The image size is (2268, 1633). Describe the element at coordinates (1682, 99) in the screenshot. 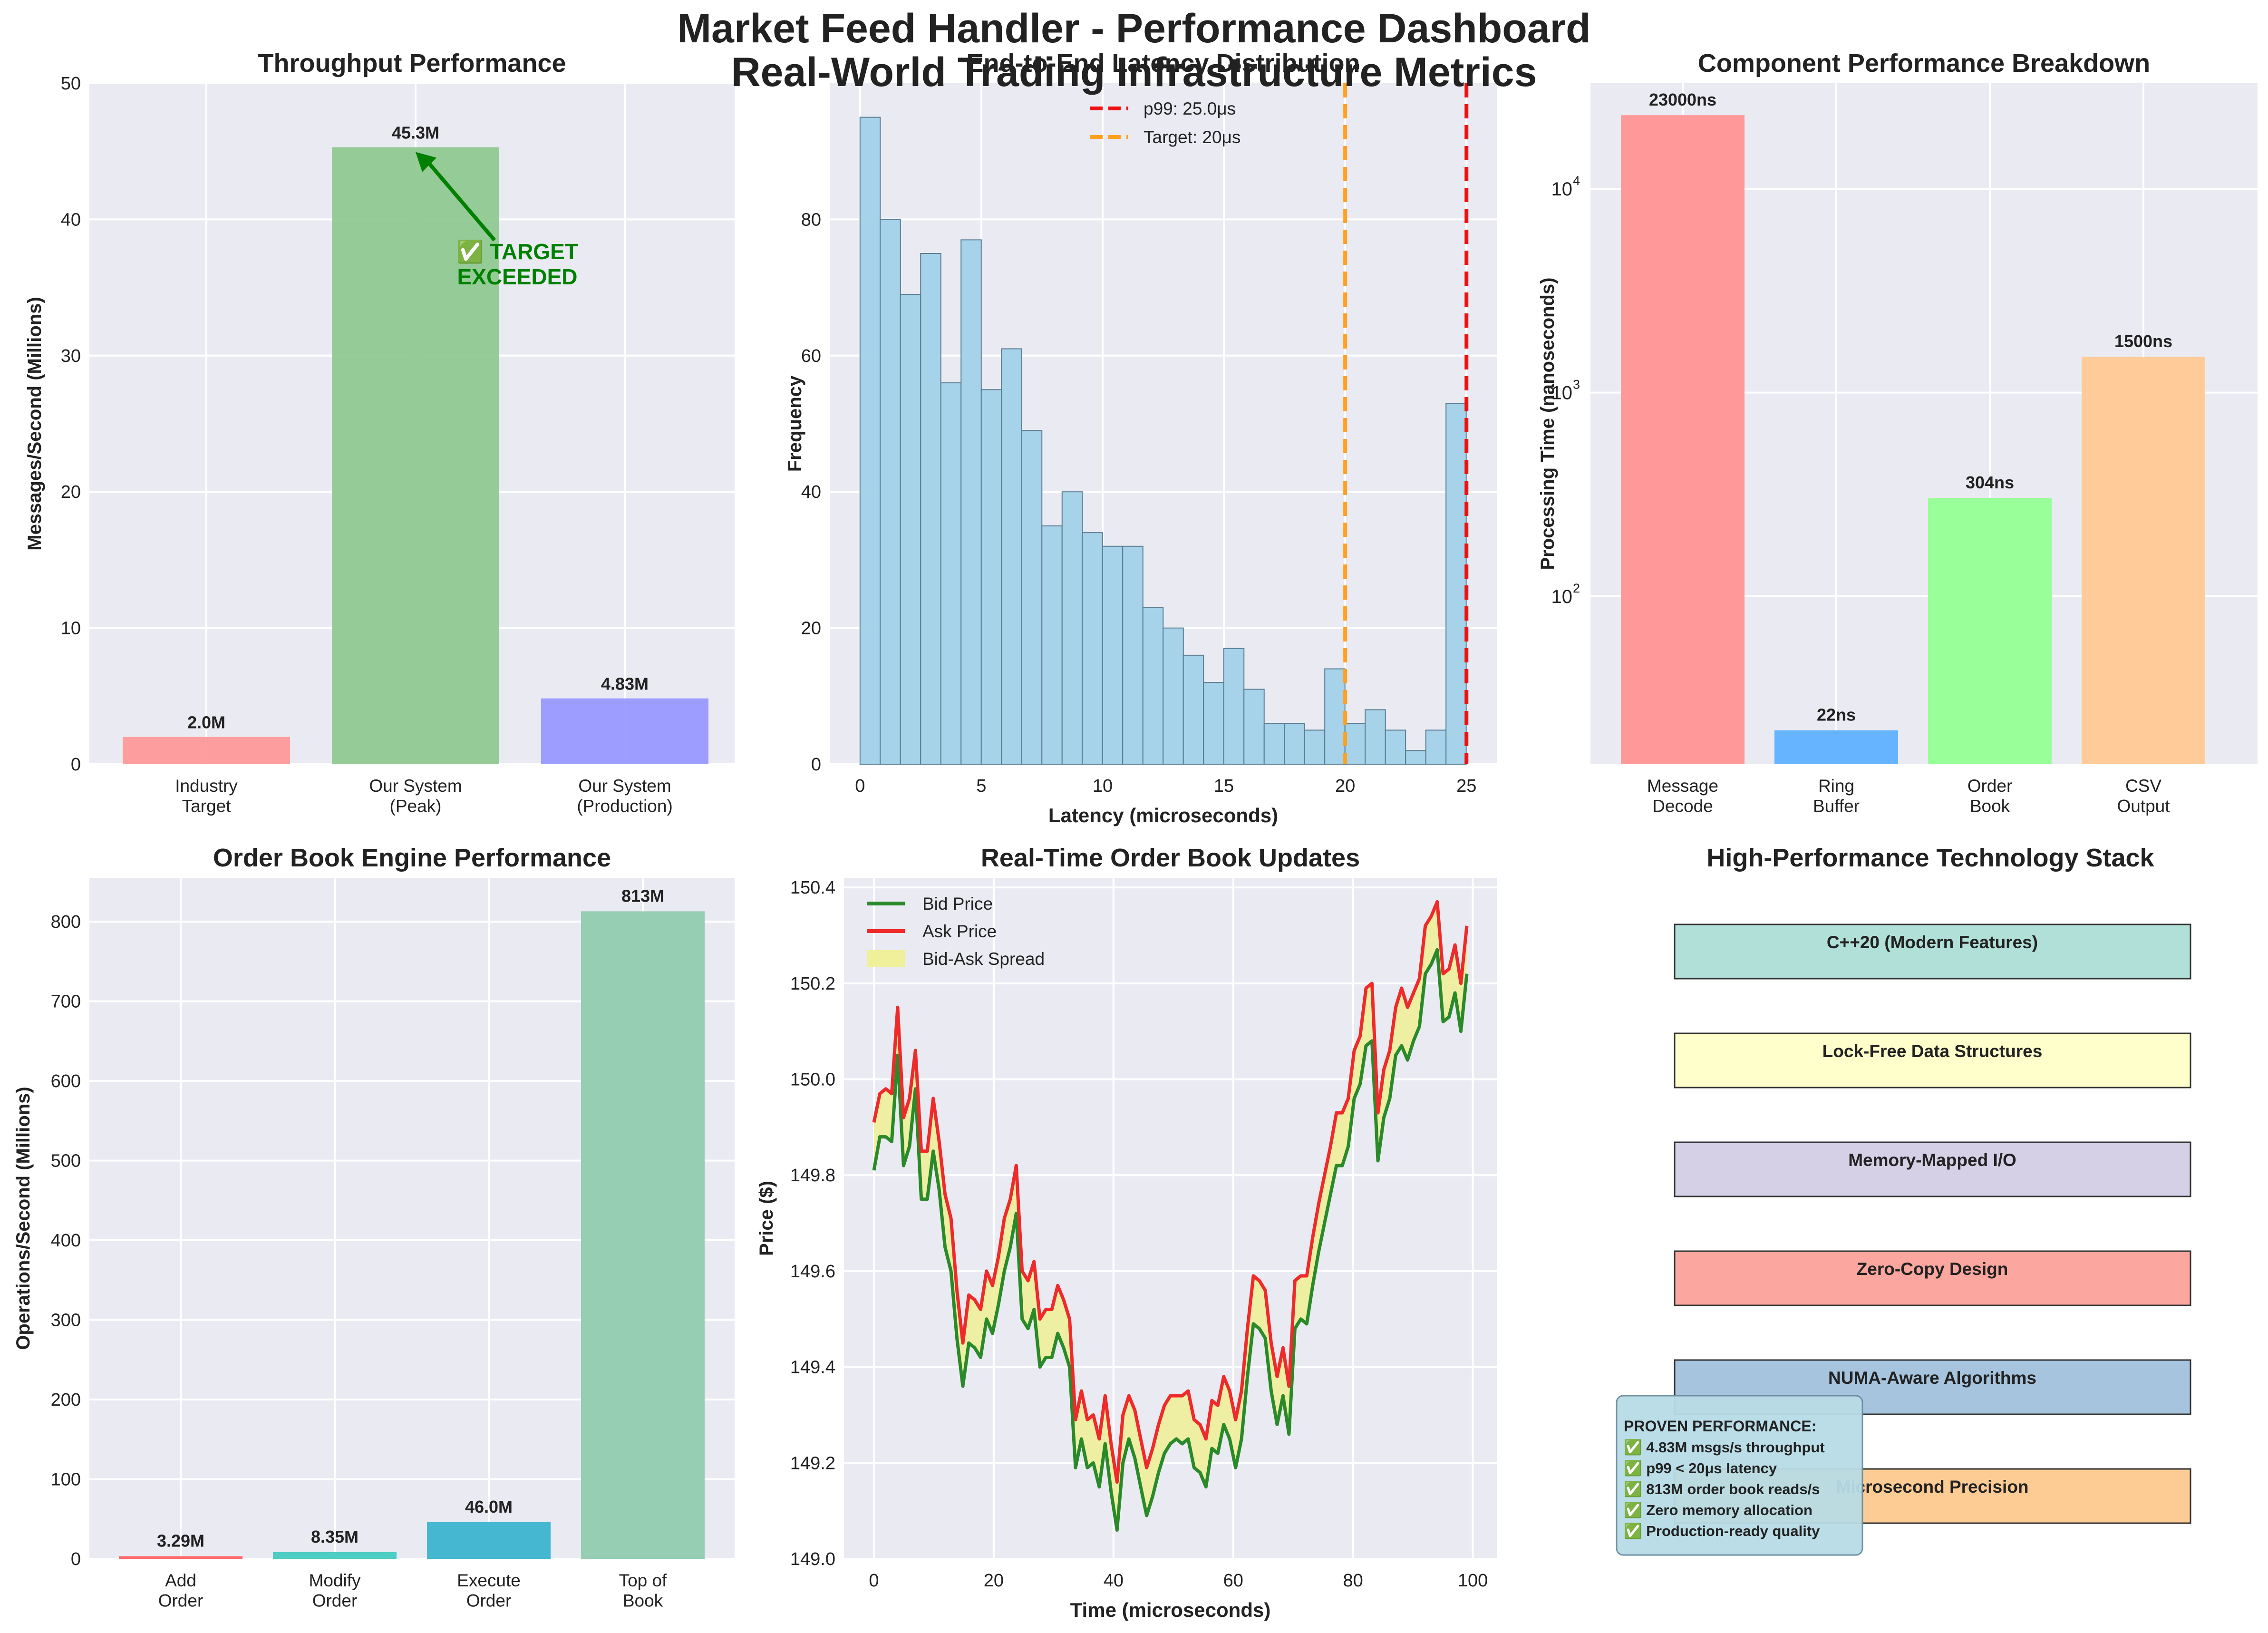

I see `bar-value-label: 23000ns` at that location.